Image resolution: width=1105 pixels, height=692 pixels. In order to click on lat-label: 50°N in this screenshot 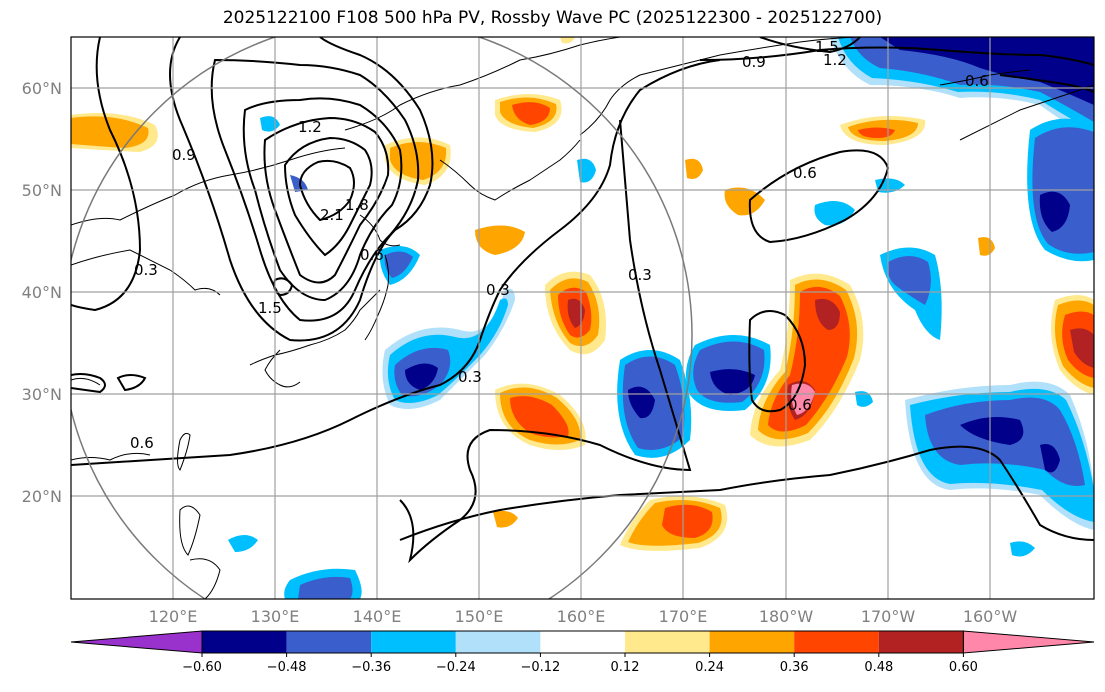, I will do `click(42, 190)`.